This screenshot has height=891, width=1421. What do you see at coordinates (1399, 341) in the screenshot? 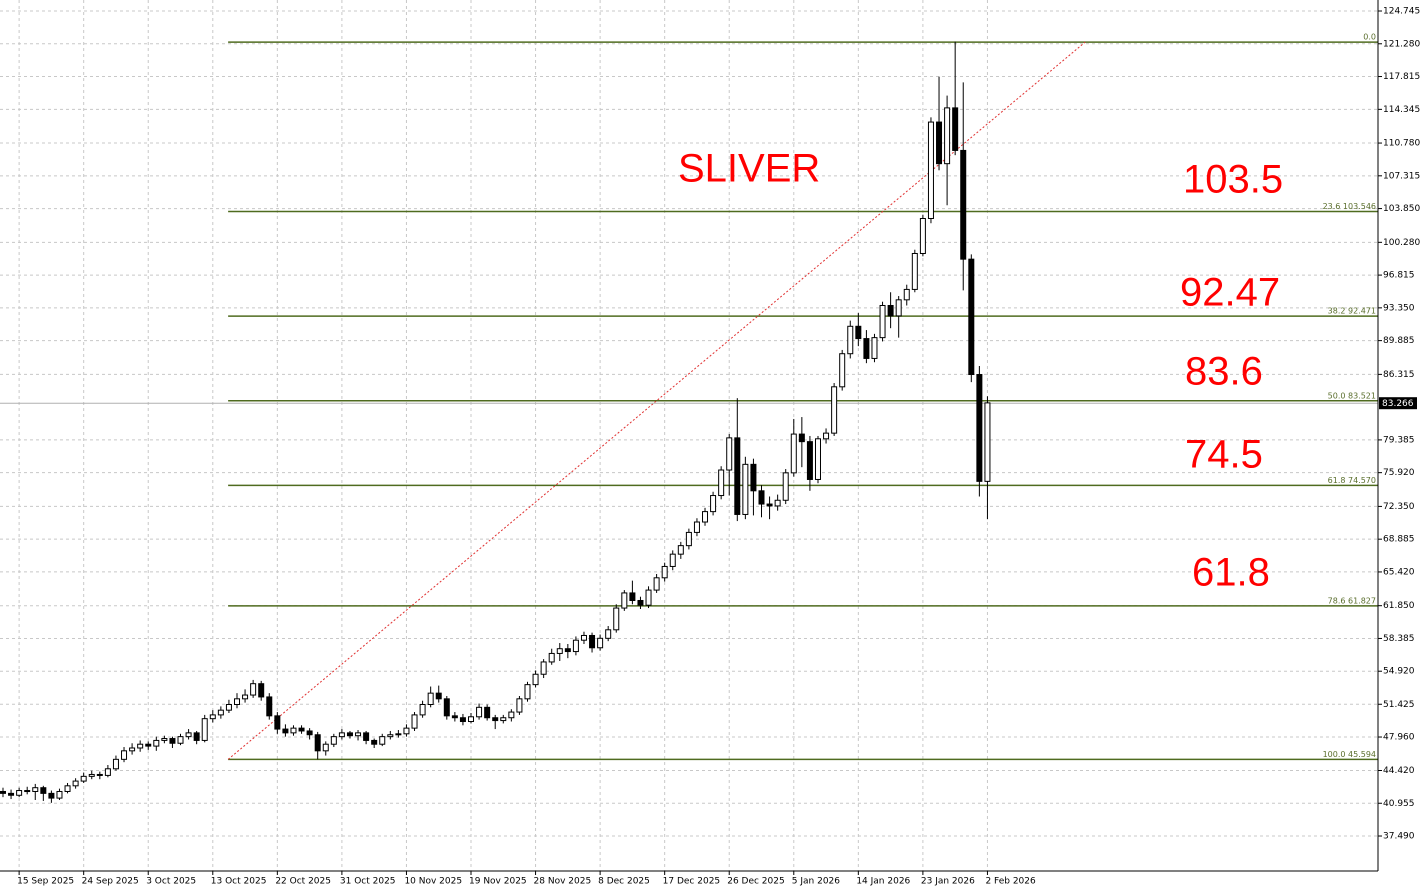
I see `y-tick-label: 89.885` at bounding box center [1399, 341].